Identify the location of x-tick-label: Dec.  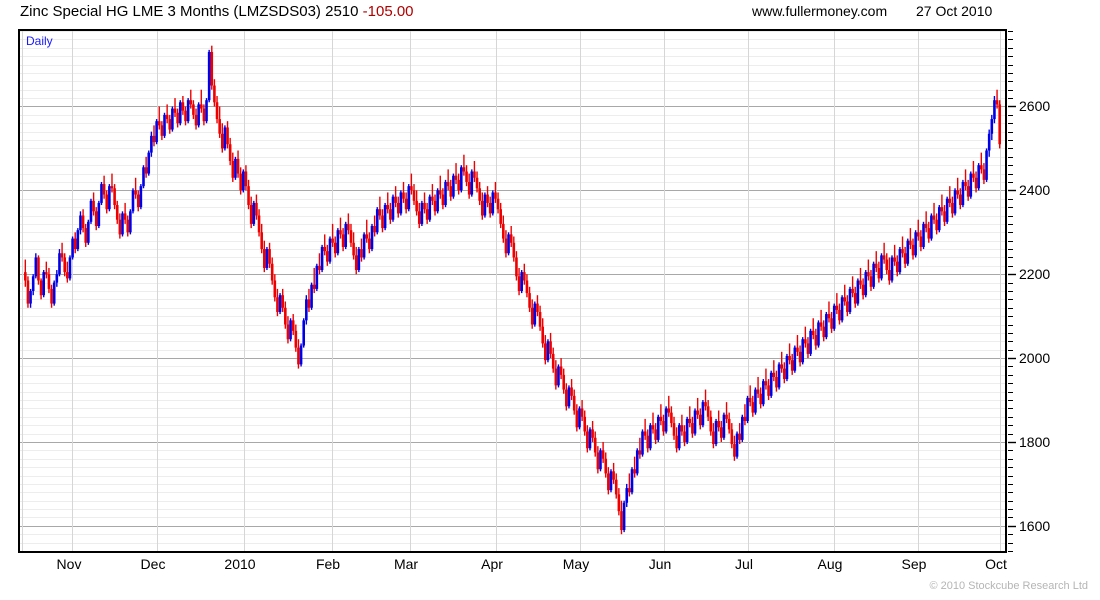
(153, 564).